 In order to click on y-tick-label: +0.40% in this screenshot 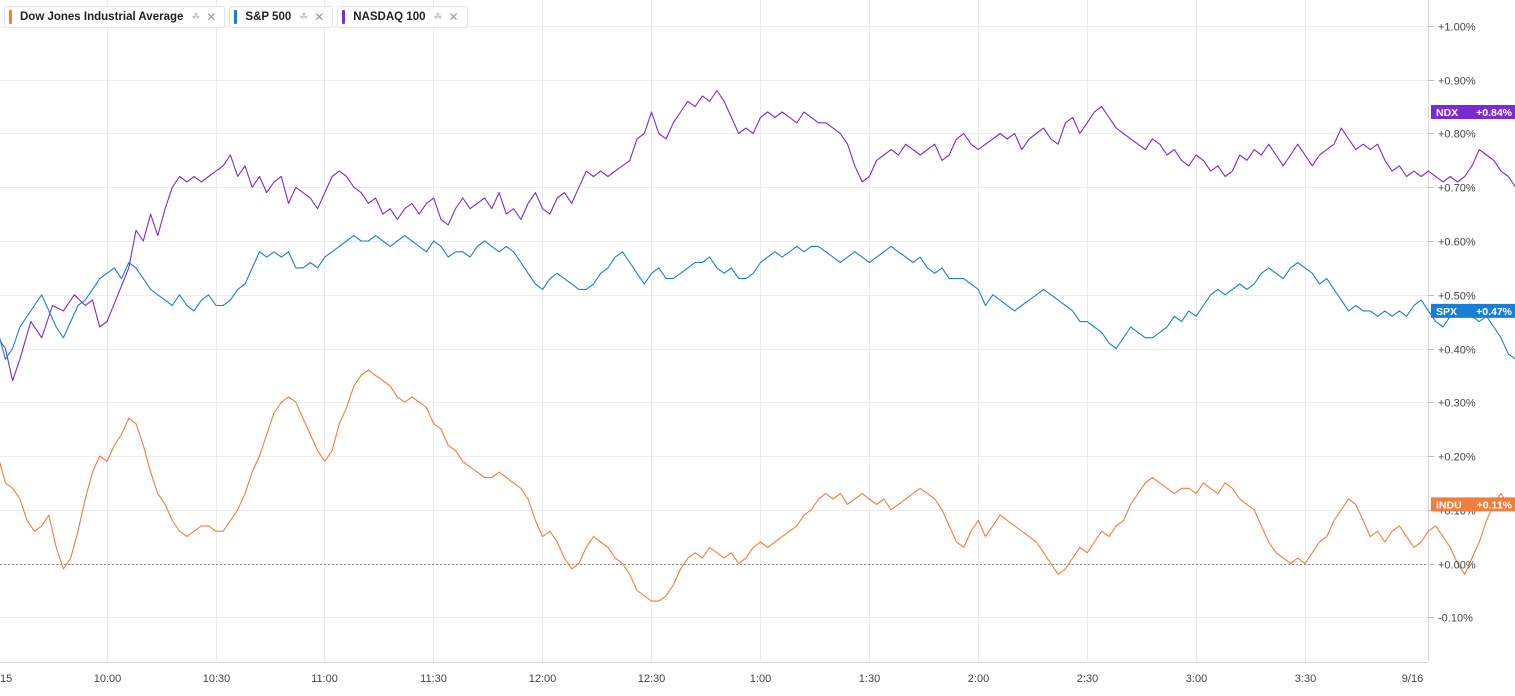, I will do `click(1457, 351)`.